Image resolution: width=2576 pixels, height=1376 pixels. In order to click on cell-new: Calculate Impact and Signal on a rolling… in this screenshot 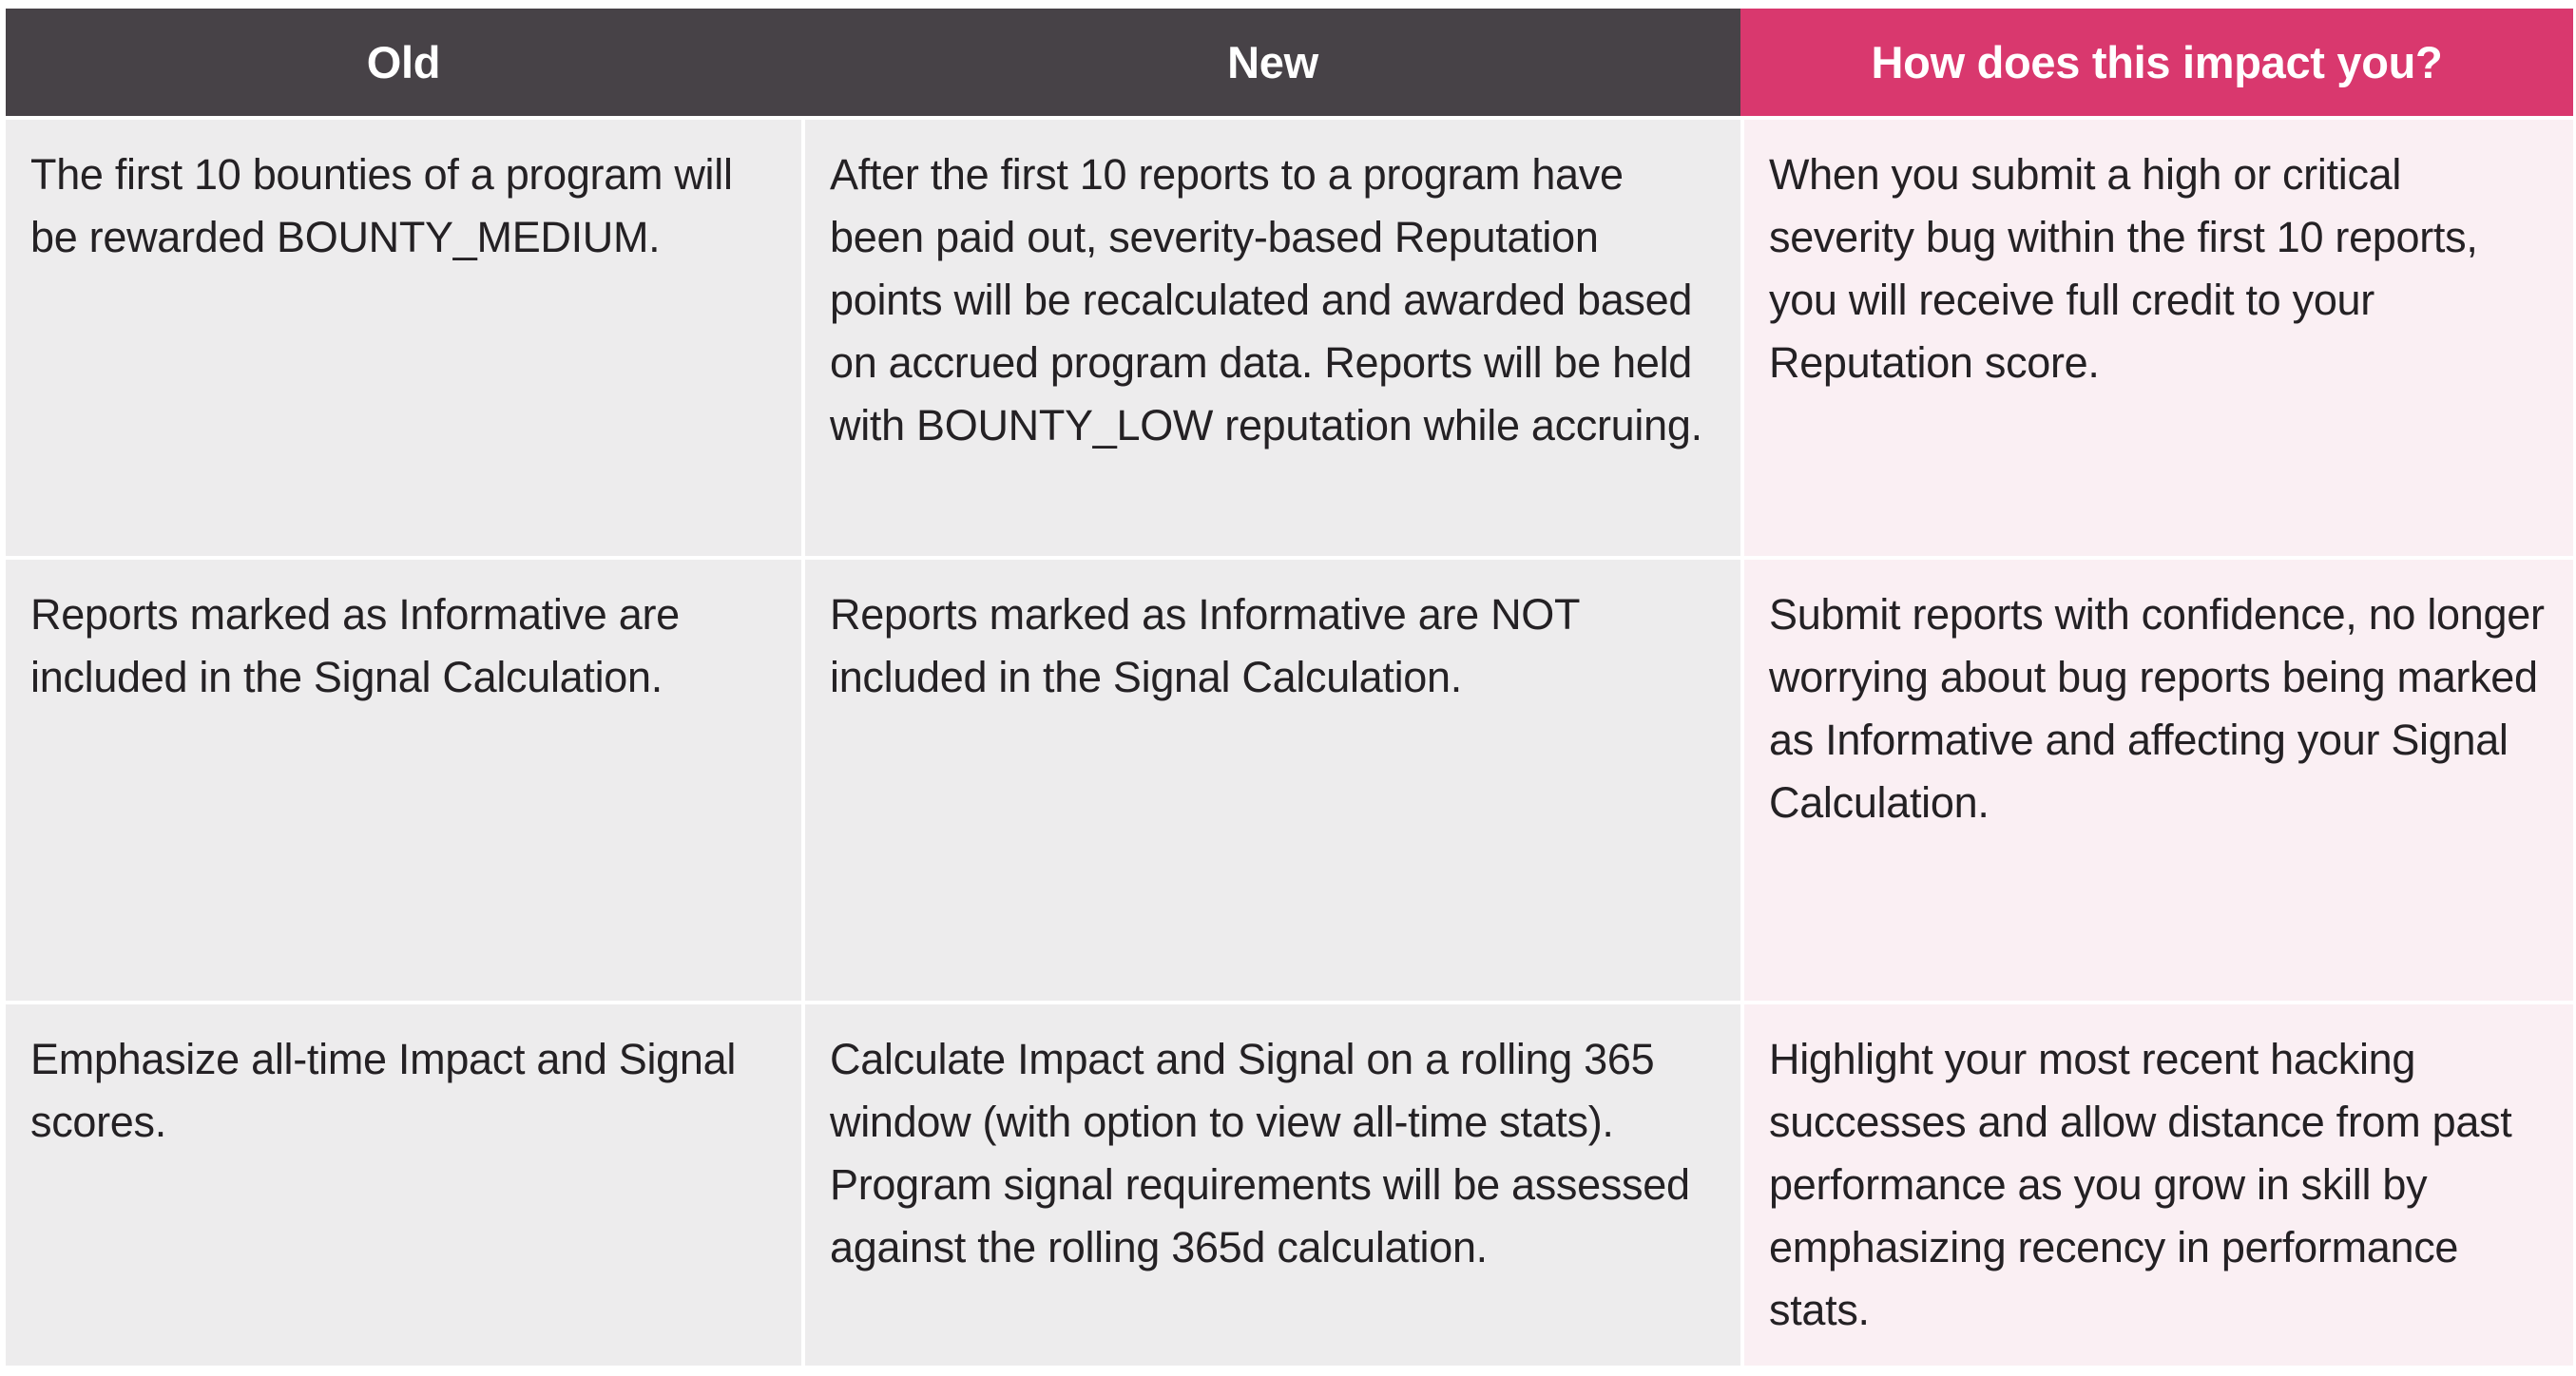, I will do `click(1272, 1185)`.